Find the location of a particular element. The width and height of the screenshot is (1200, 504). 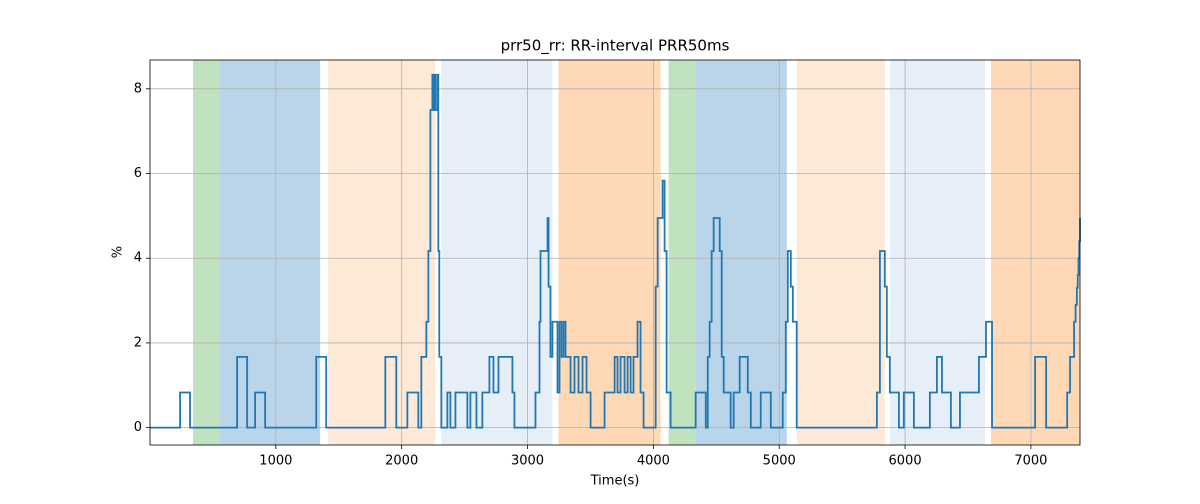

x-tick-label: 2000 is located at coordinates (401, 461).